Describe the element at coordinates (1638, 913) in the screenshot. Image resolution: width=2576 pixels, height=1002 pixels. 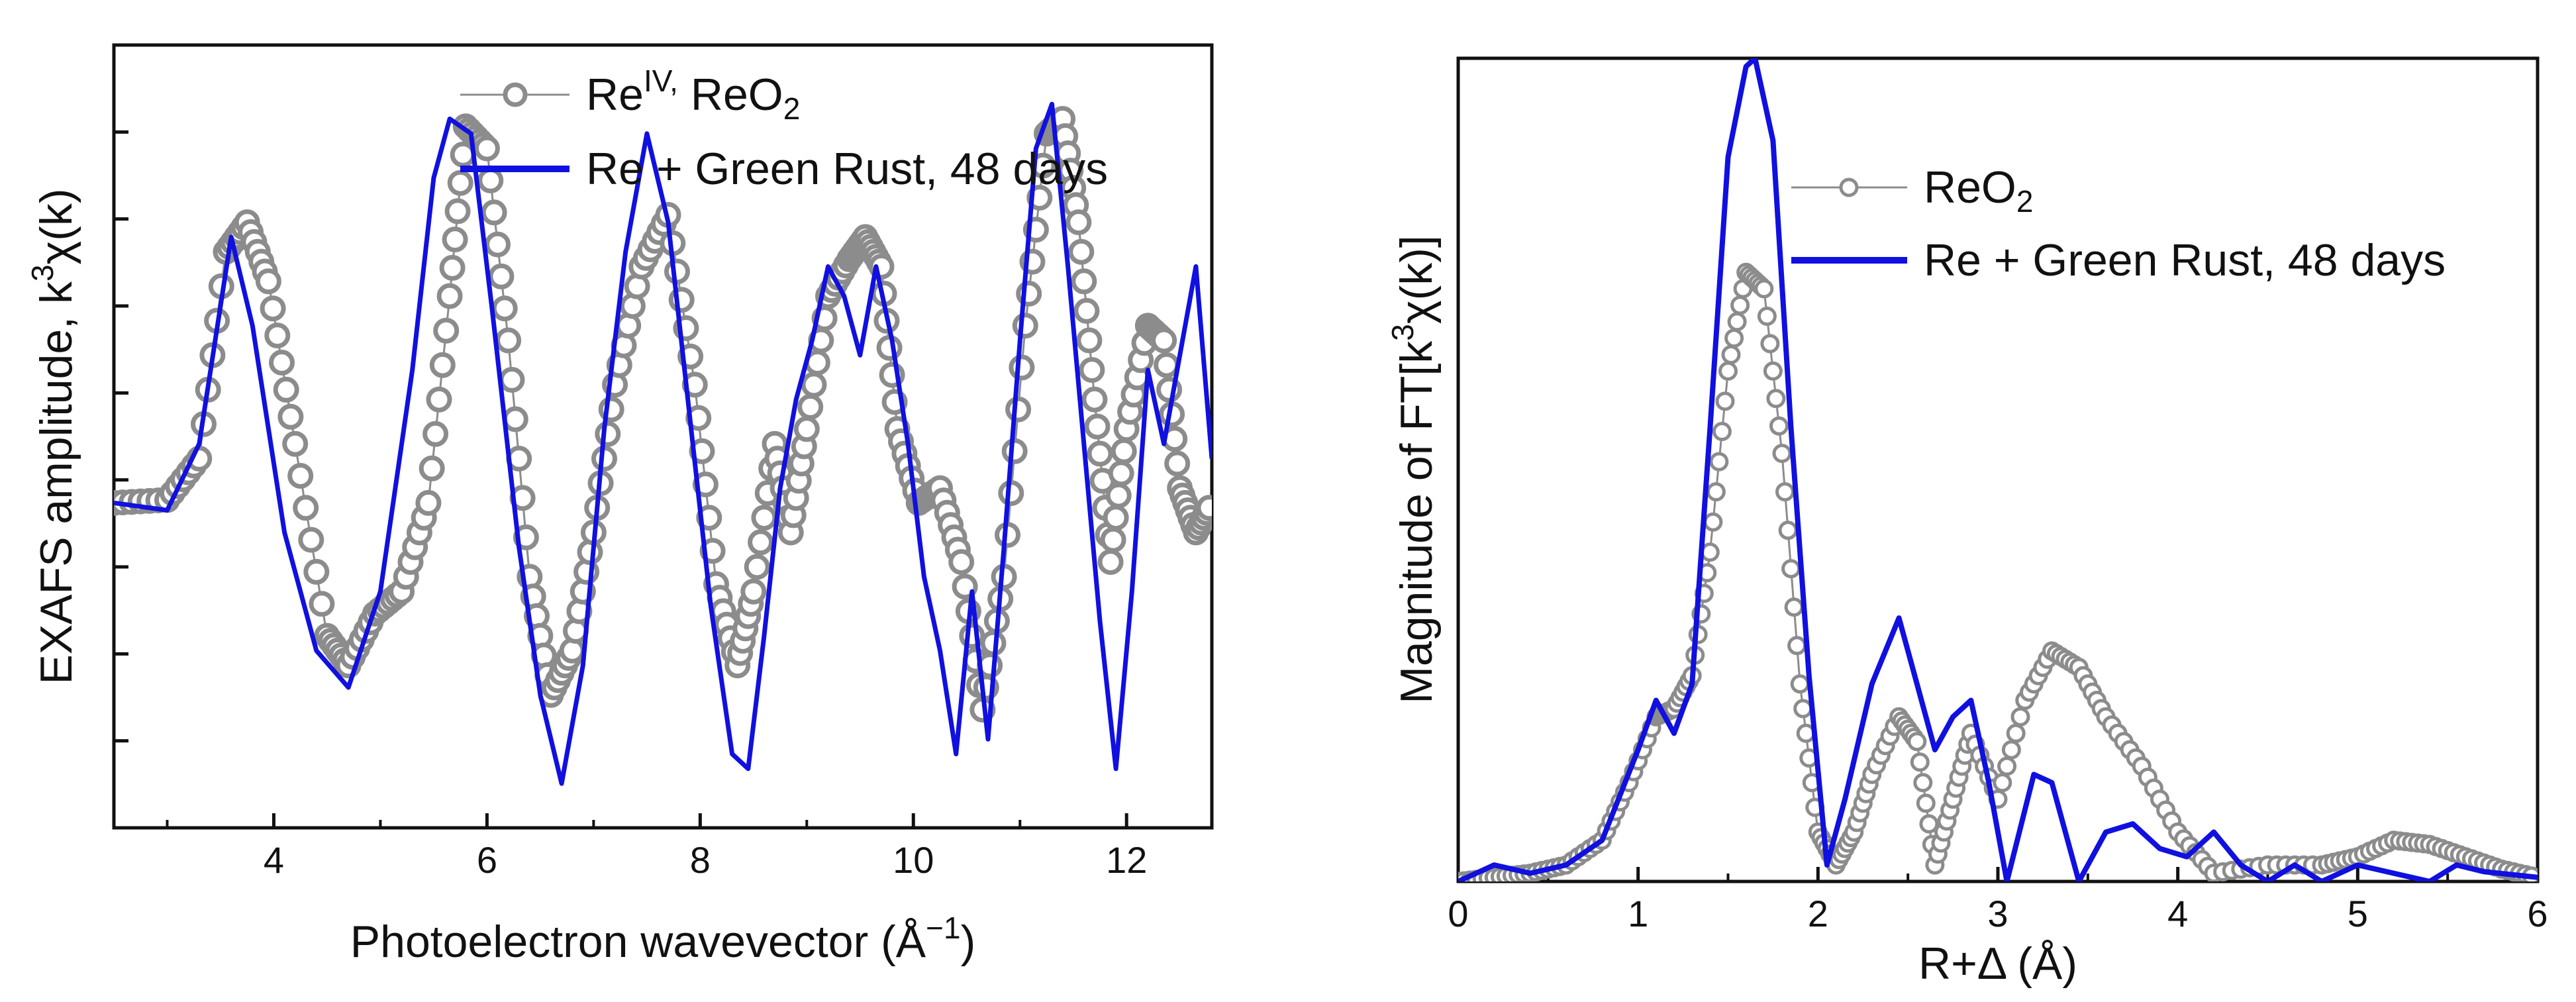
I see `ft-x-tick-label: 1` at that location.